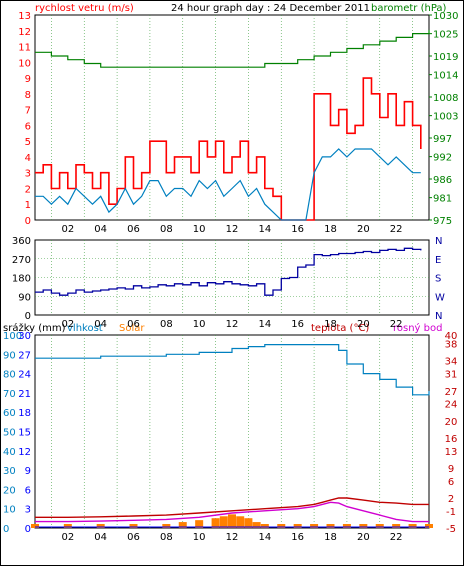 This screenshot has width=464, height=566. Describe the element at coordinates (9, 510) in the screenshot. I see `humidity-y-tick: 10` at that location.